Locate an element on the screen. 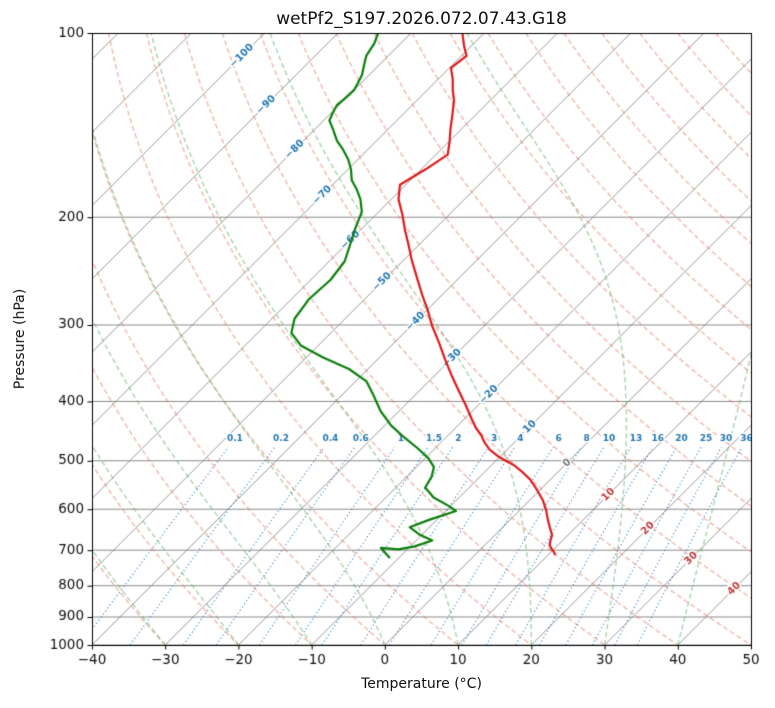 The width and height of the screenshot is (775, 708). chart-title: wetPf2_S197.2026.072.07.43.G18 is located at coordinates (421, 19).